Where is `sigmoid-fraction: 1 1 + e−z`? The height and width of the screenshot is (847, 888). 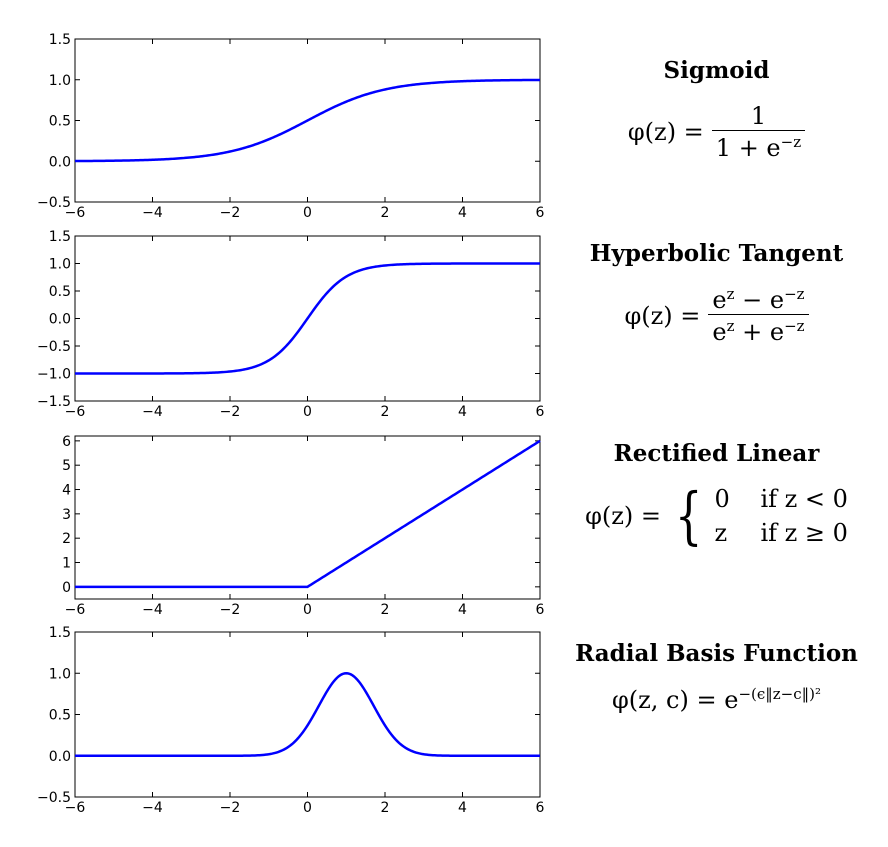 sigmoid-fraction: 1 1 + e−z is located at coordinates (758, 132).